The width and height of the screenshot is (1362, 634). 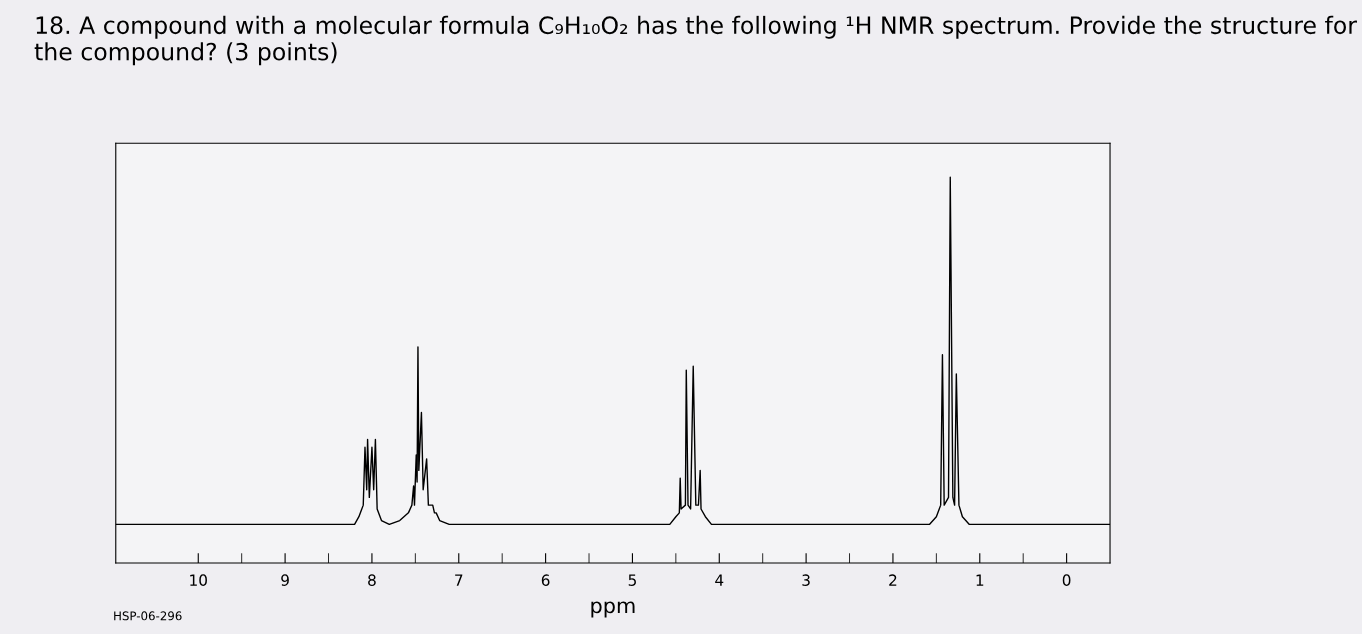 What do you see at coordinates (632, 580) in the screenshot?
I see `x-tick-label: 5` at bounding box center [632, 580].